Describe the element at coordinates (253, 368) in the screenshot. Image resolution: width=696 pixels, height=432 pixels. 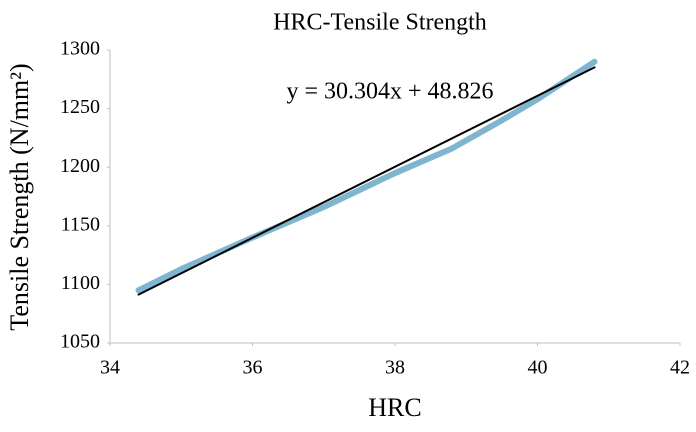
I see `x-tick-label: 36` at that location.